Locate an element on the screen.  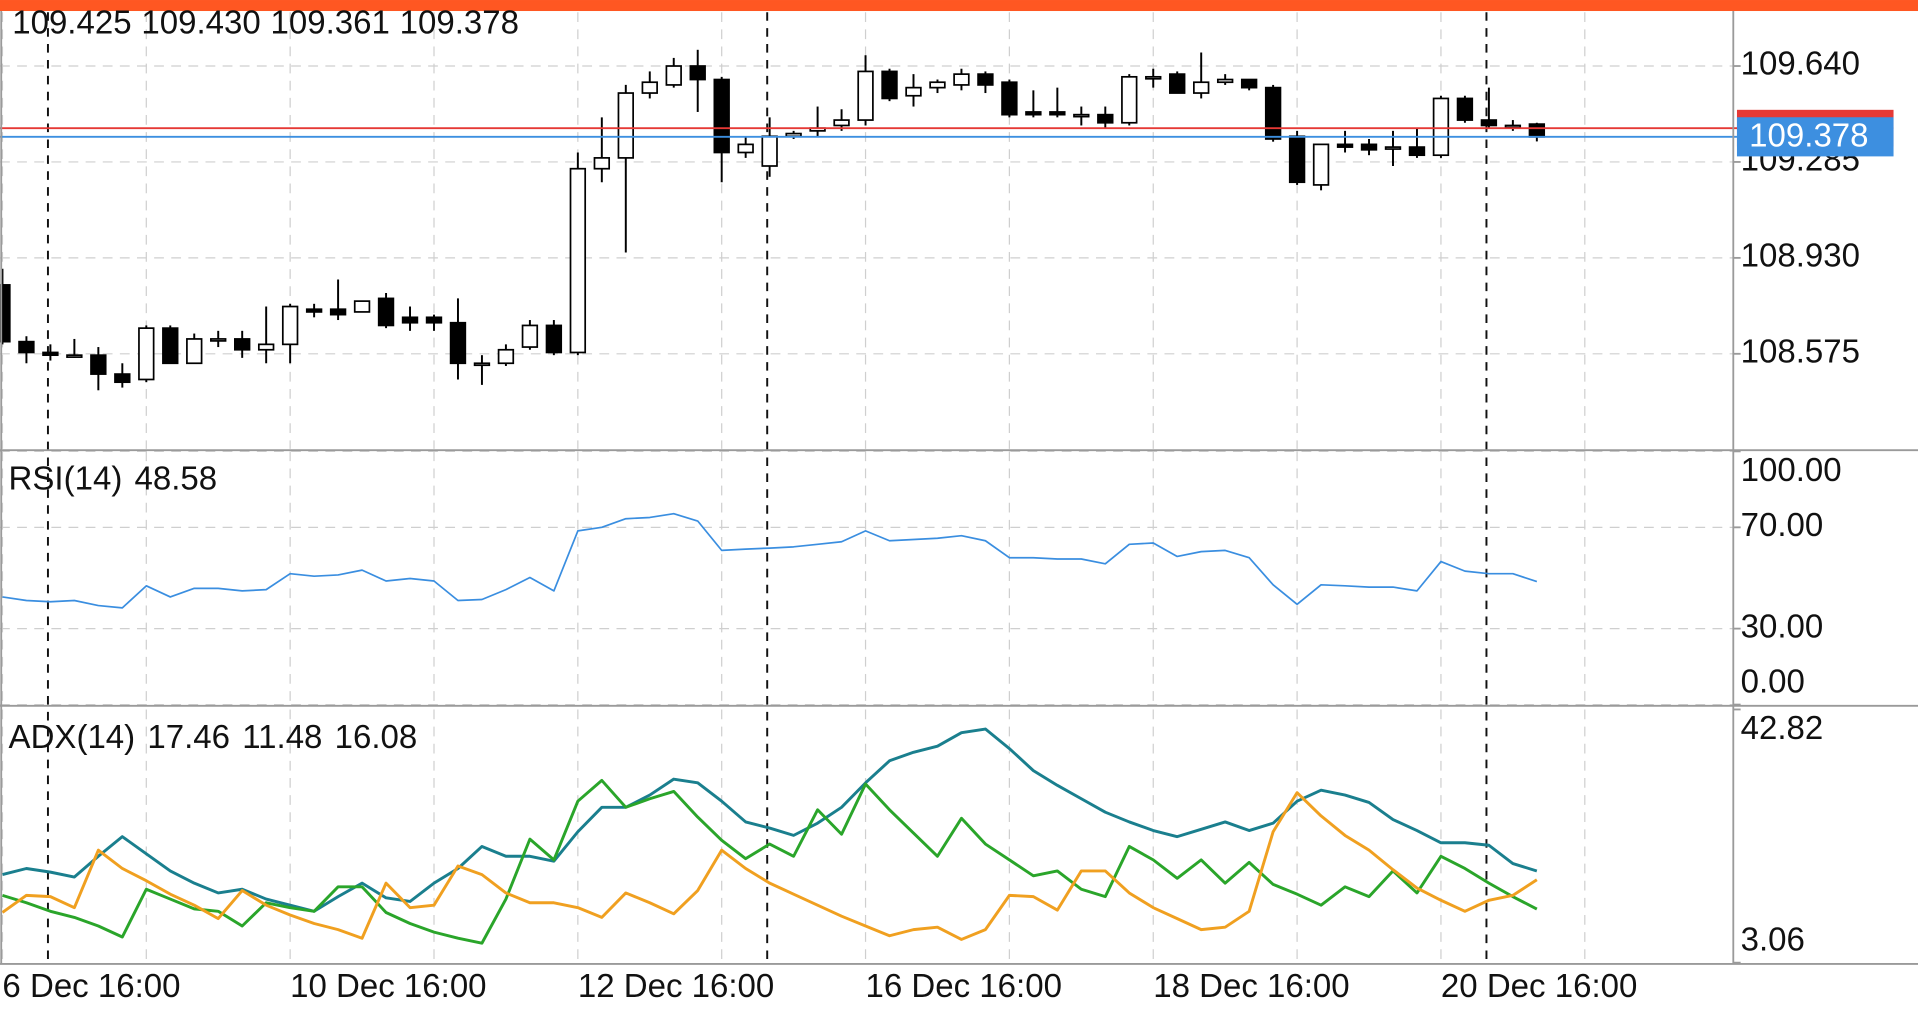
y-tick-label: 3.06 is located at coordinates (1773, 939).